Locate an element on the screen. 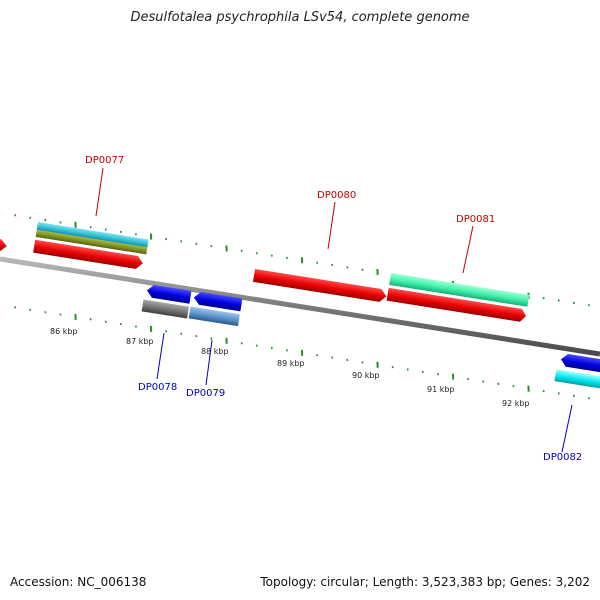  scale-label-91kbp: 91 kbp is located at coordinates (441, 389).